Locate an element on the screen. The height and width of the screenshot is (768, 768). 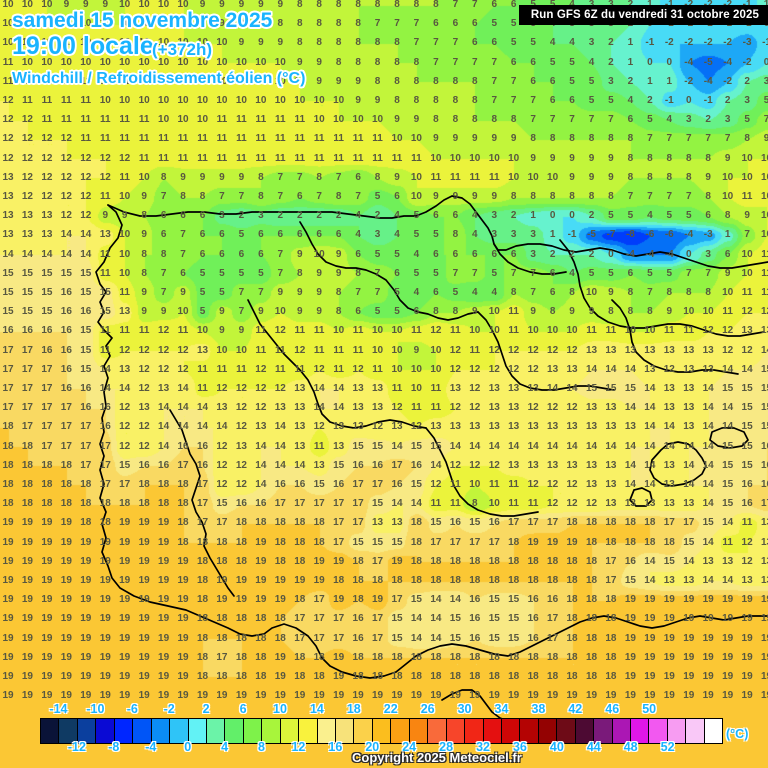
model-run-banner: Run GFS 6Z du vendredi 31 octobre 2025 is located at coordinates (643, 15).